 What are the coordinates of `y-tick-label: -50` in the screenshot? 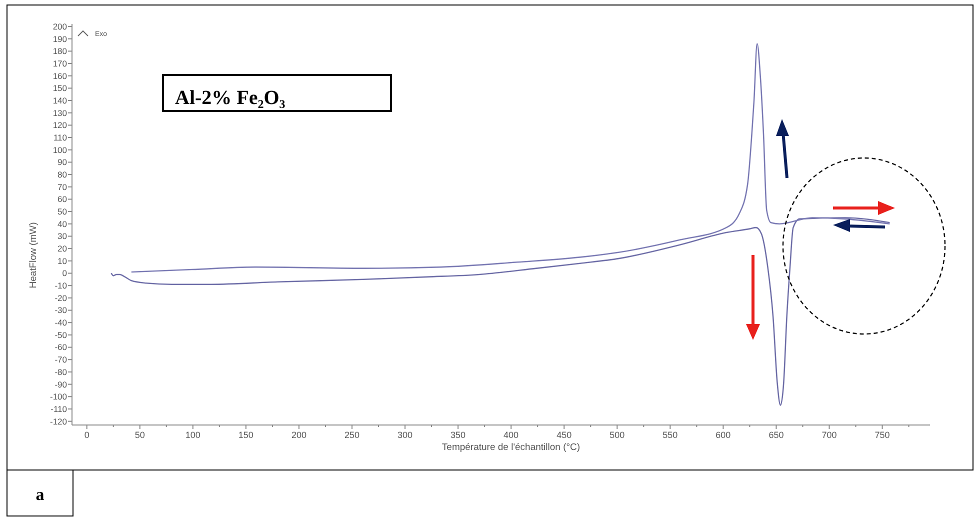 It's located at (61, 335).